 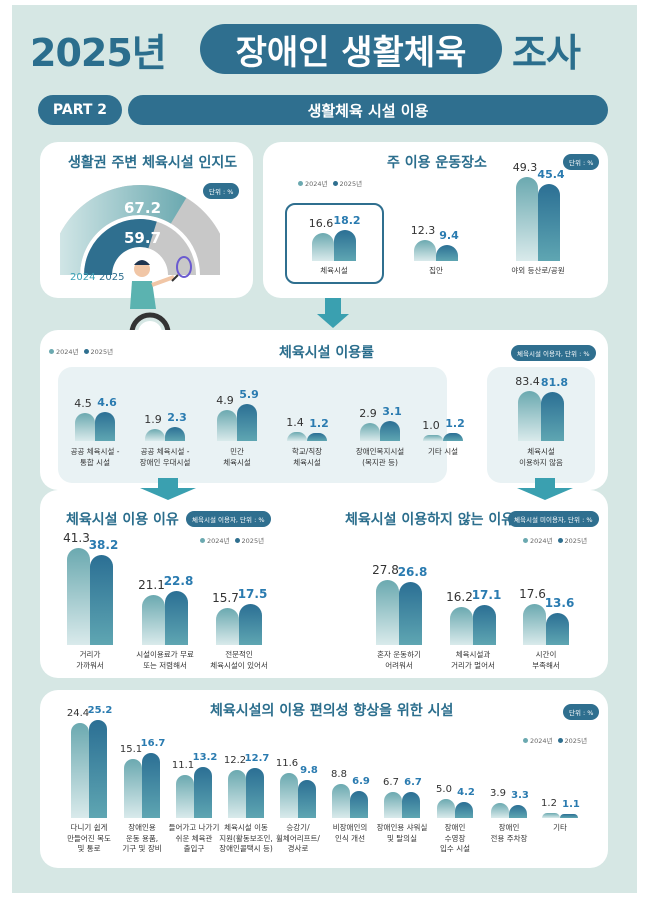 What do you see at coordinates (554, 382) in the screenshot?
I see `value-label-2025: 81.8` at bounding box center [554, 382].